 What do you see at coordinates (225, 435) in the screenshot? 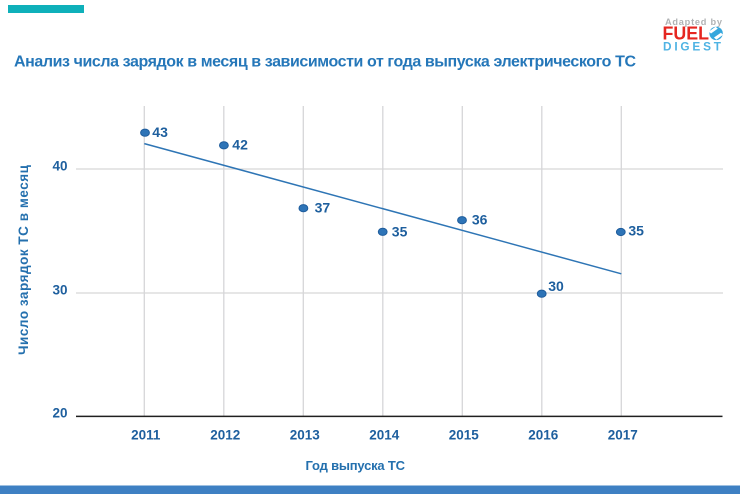
I see `svg-text: 2012` at bounding box center [225, 435].